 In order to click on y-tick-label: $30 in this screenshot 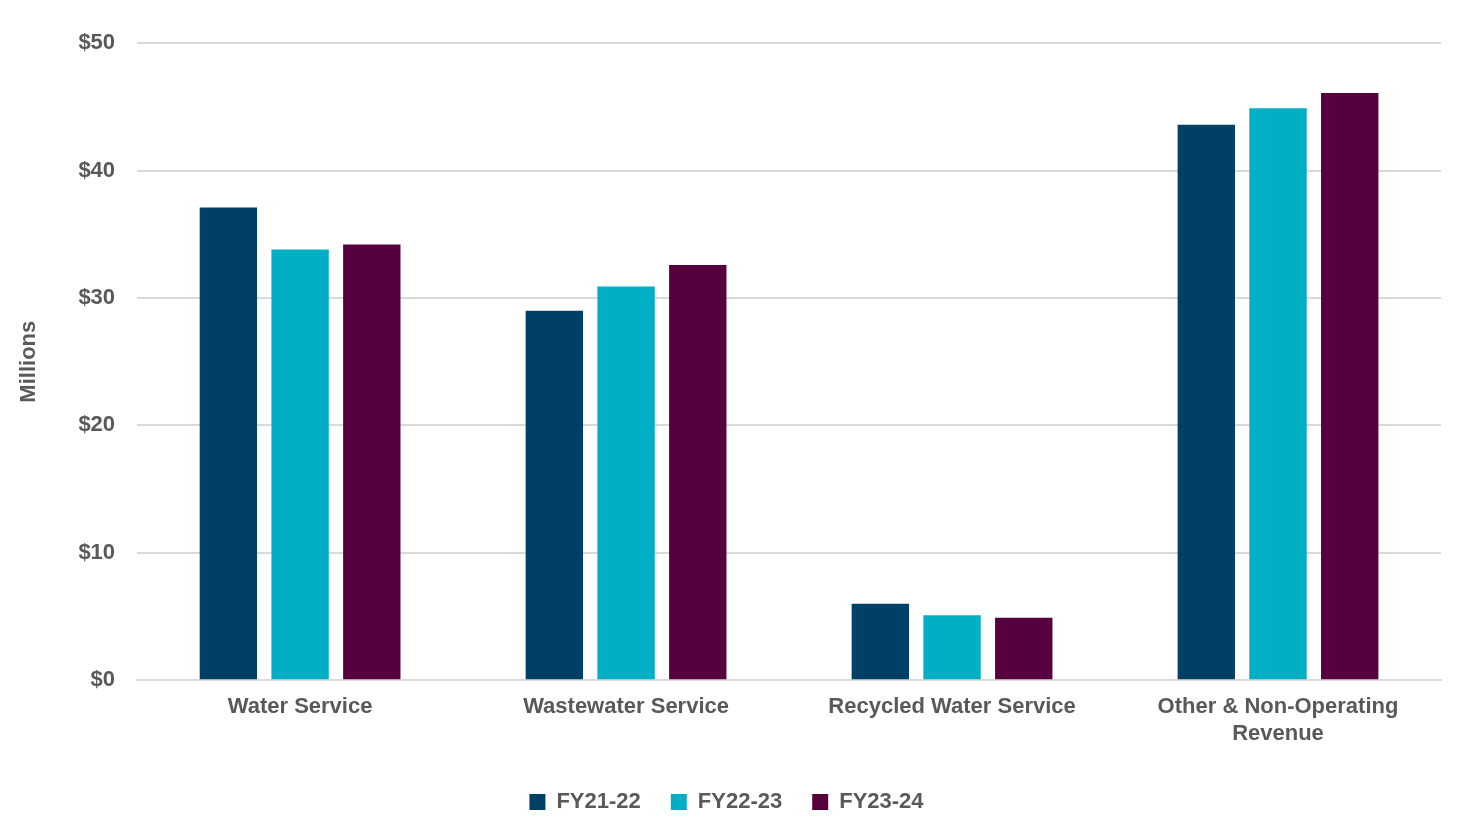, I will do `click(97, 297)`.